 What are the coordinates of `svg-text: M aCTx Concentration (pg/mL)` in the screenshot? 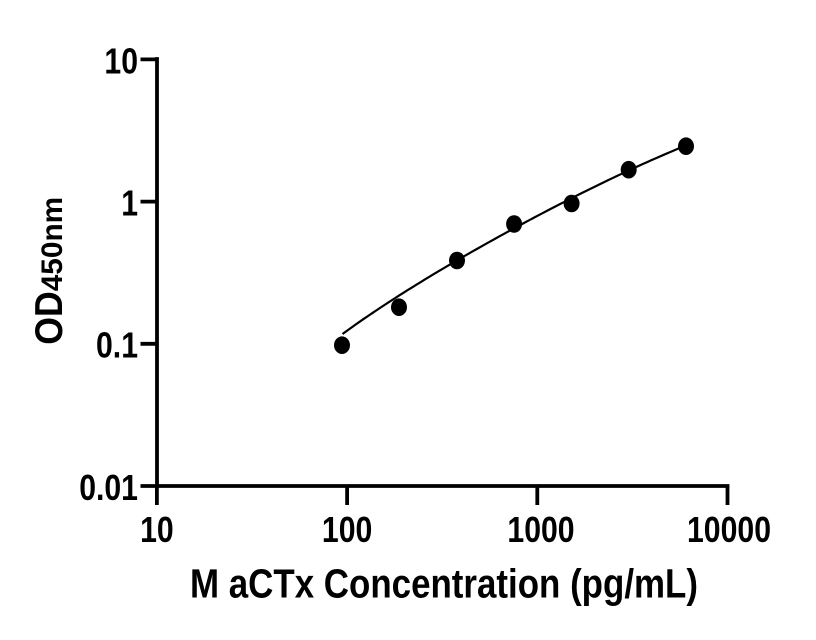 It's located at (444, 584).